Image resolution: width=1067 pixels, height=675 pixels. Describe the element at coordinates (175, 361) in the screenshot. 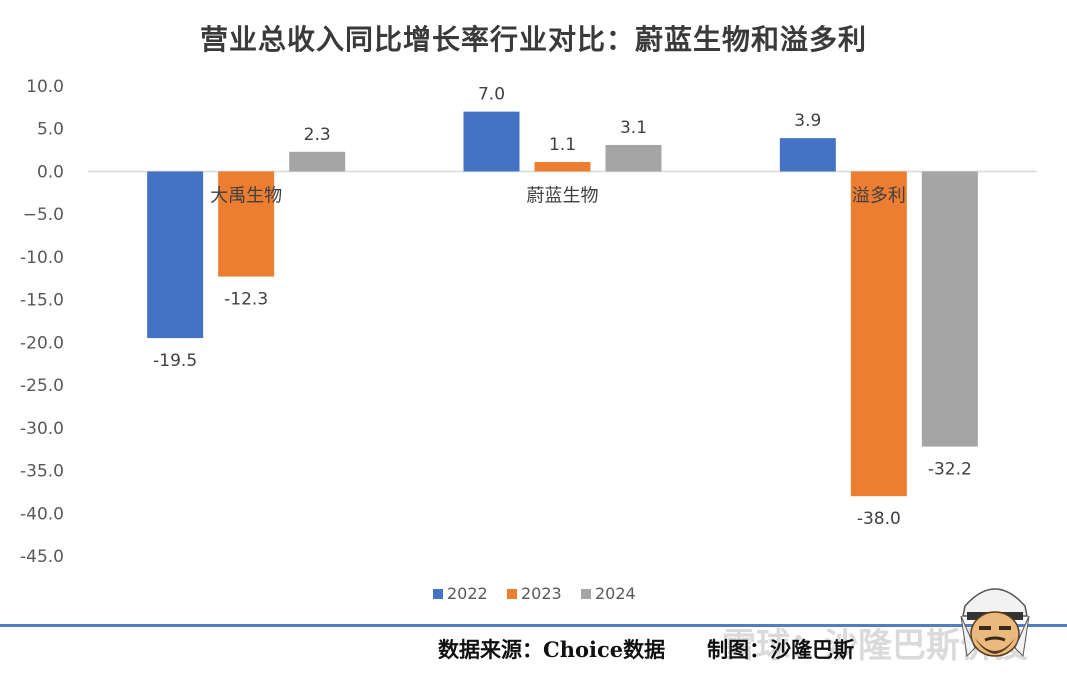

I see `data-label: -19.5` at that location.